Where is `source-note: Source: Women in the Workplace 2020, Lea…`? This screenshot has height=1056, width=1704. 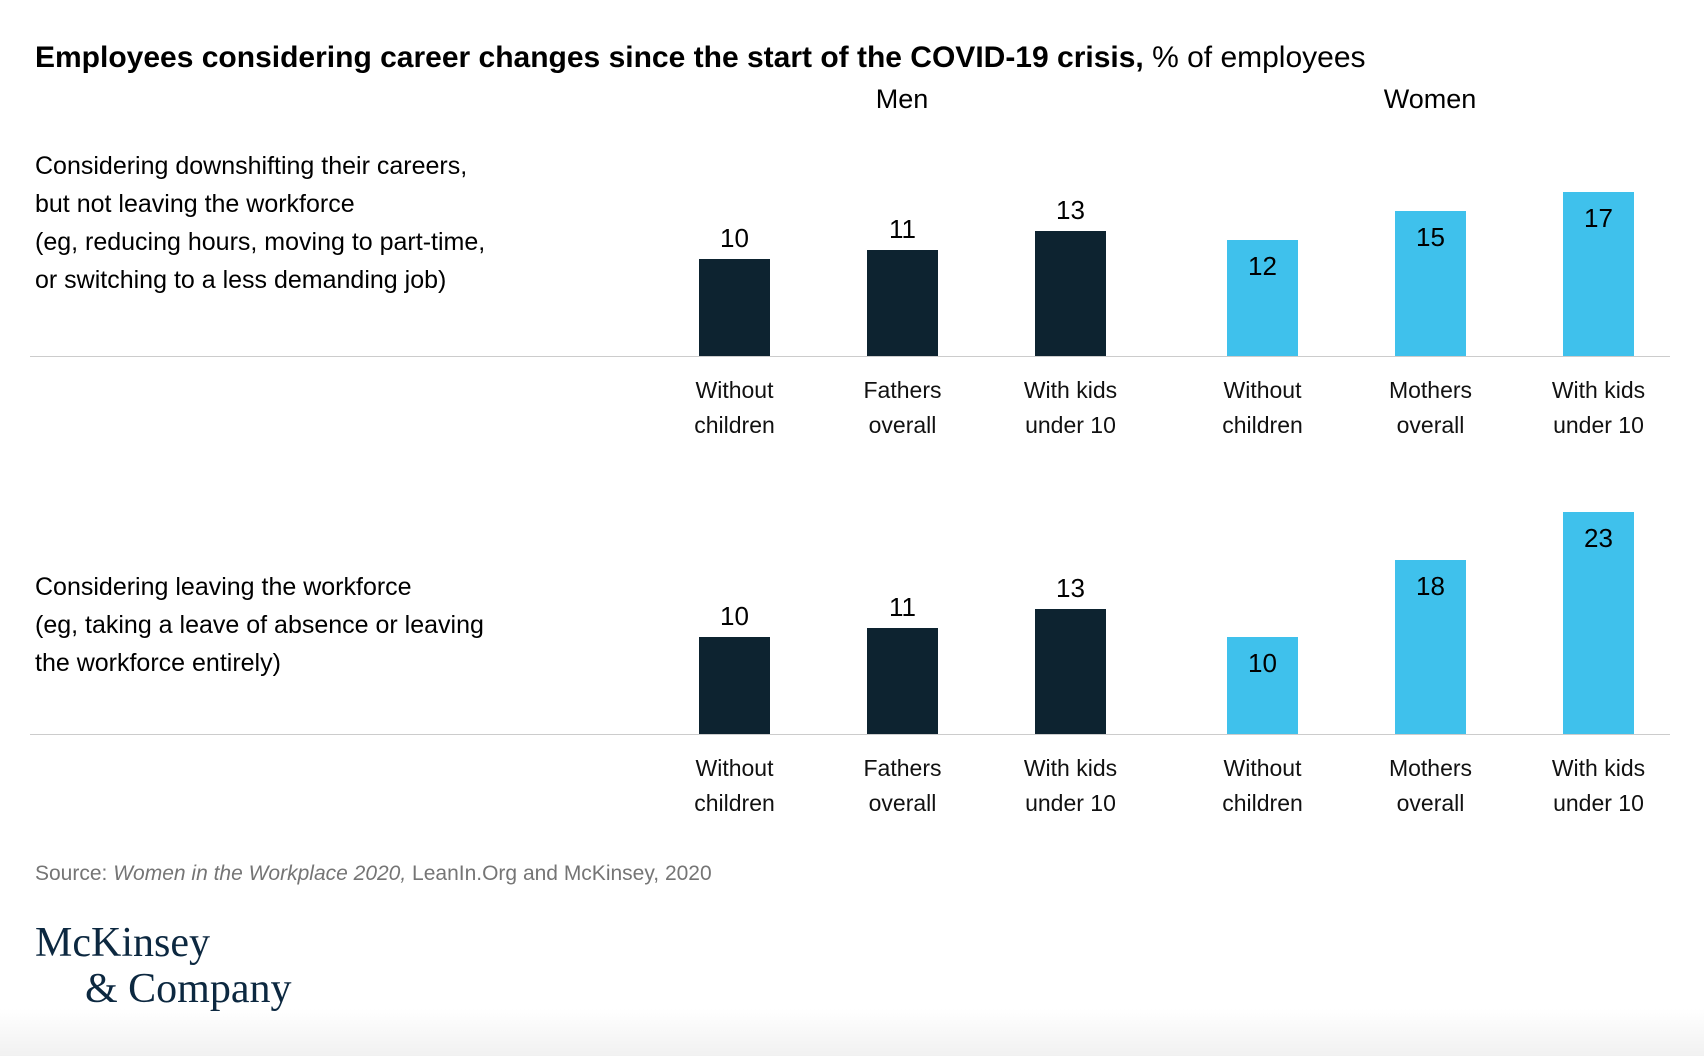 source-note: Source: Women in the Workplace 2020, Lea… is located at coordinates (373, 874).